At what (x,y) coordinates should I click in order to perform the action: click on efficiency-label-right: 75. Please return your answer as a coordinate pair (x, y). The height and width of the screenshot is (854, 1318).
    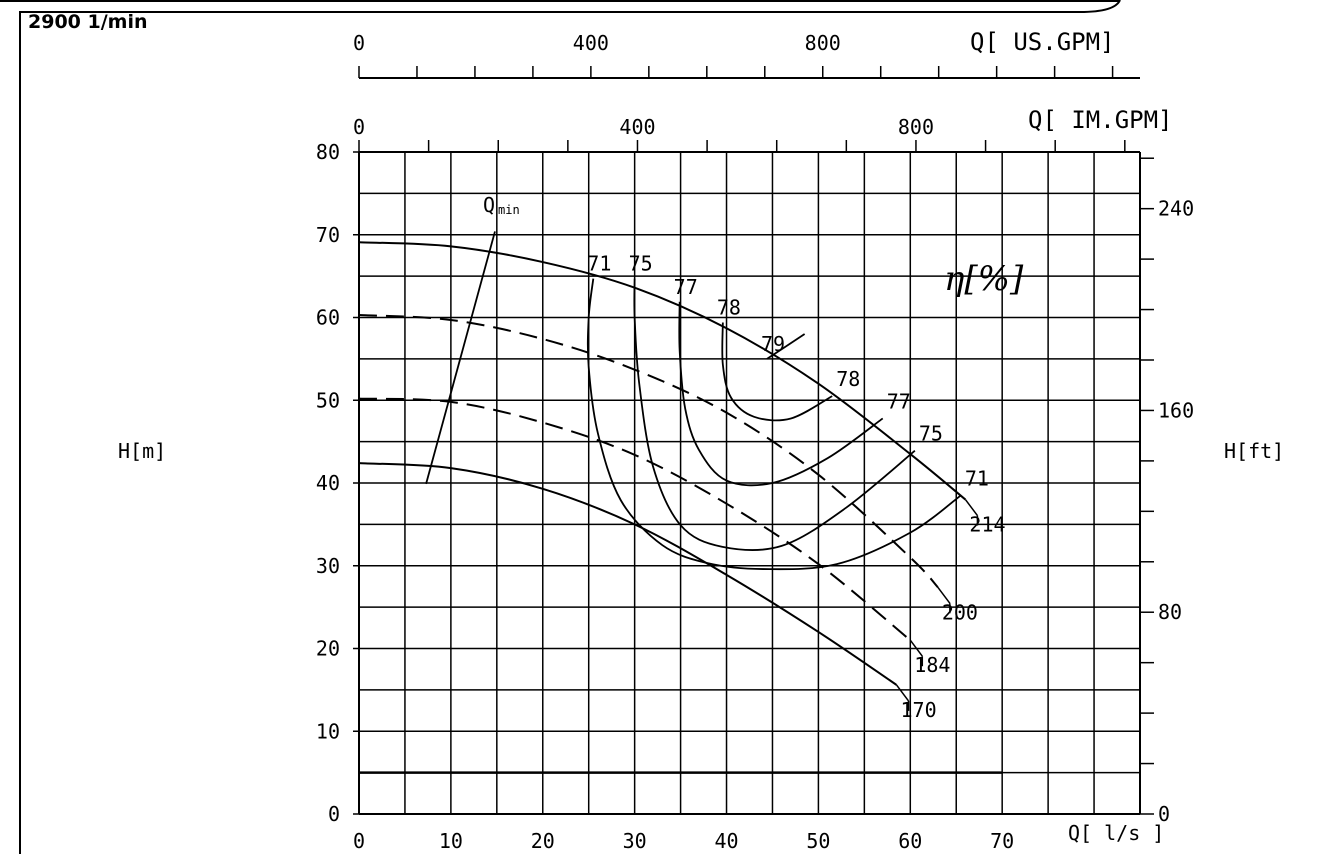
    Looking at the image, I should click on (931, 434).